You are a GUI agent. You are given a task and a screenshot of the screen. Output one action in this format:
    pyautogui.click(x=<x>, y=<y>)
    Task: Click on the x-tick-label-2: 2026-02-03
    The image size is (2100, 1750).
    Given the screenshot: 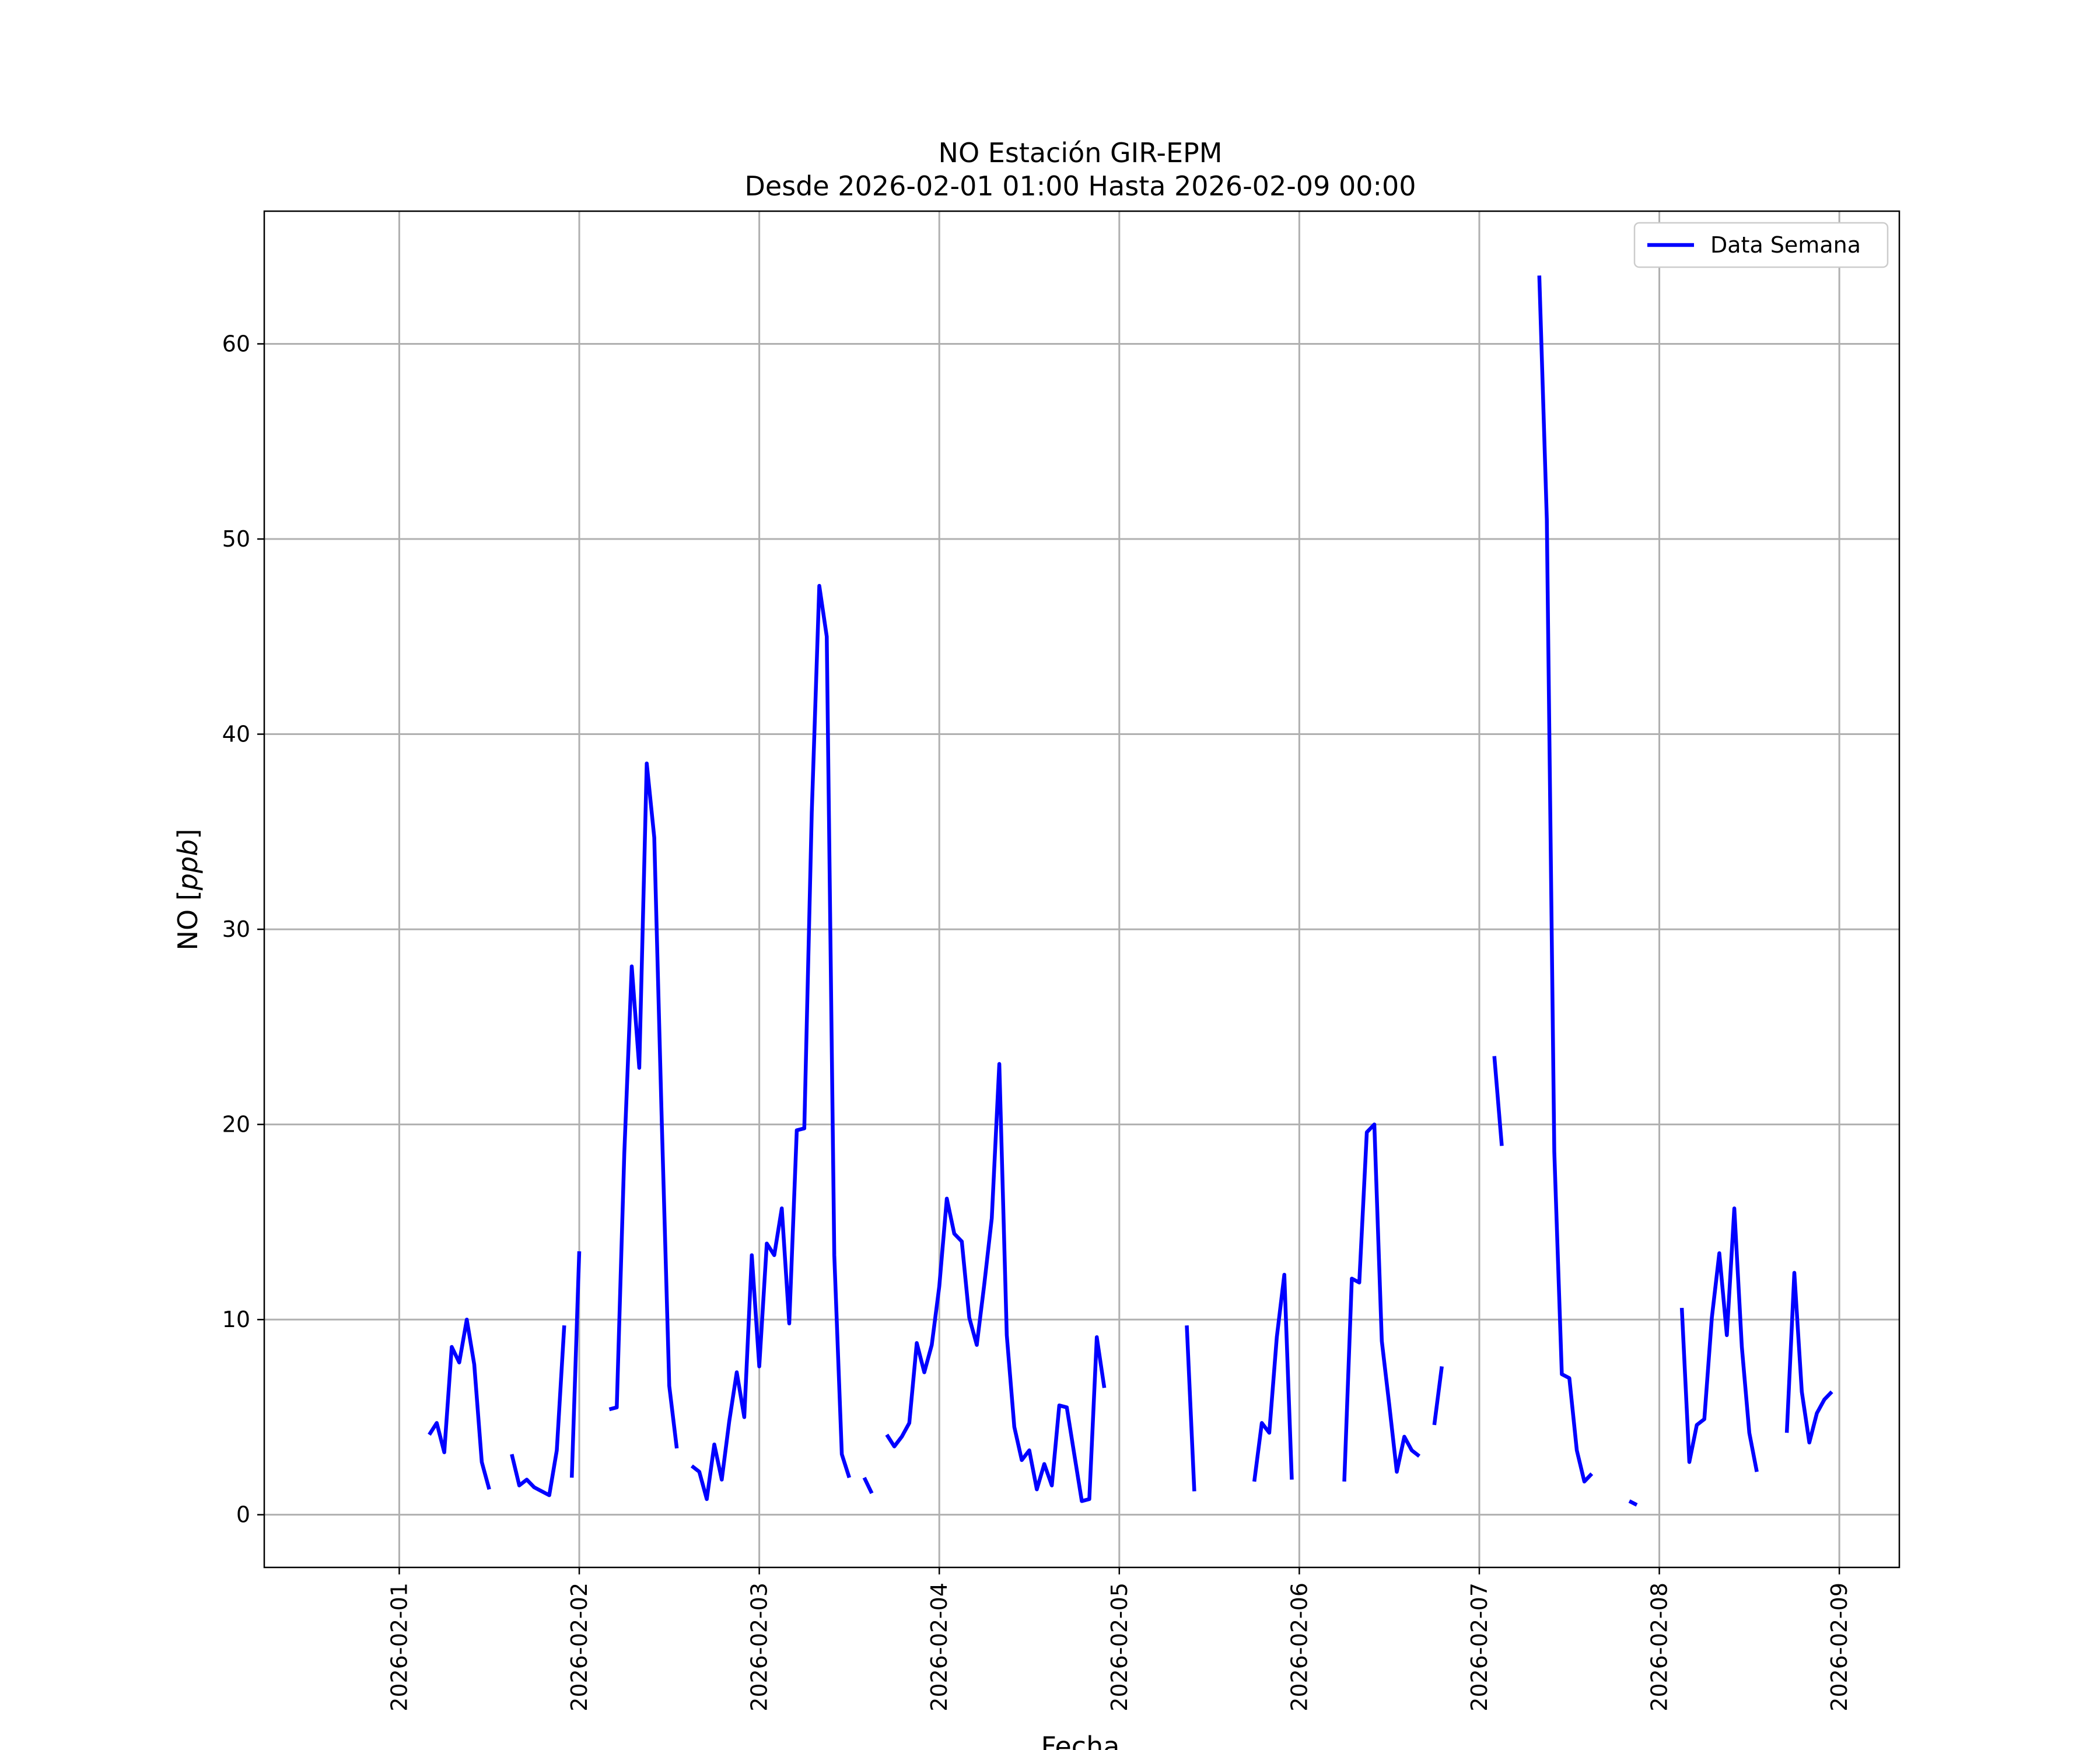 What is the action you would take?
    pyautogui.click(x=759, y=1647)
    